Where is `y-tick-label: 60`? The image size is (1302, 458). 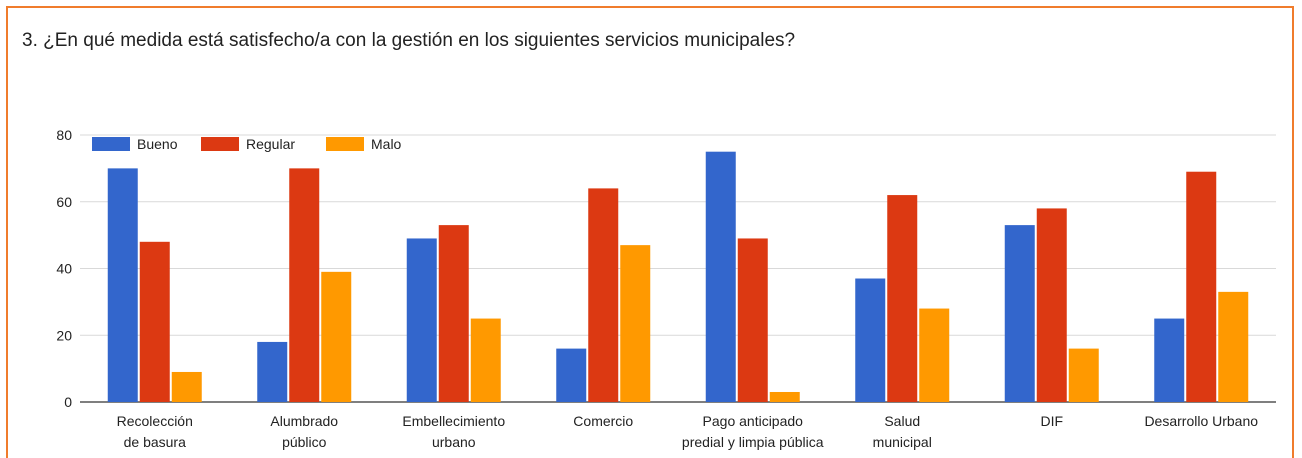 y-tick-label: 60 is located at coordinates (64, 202).